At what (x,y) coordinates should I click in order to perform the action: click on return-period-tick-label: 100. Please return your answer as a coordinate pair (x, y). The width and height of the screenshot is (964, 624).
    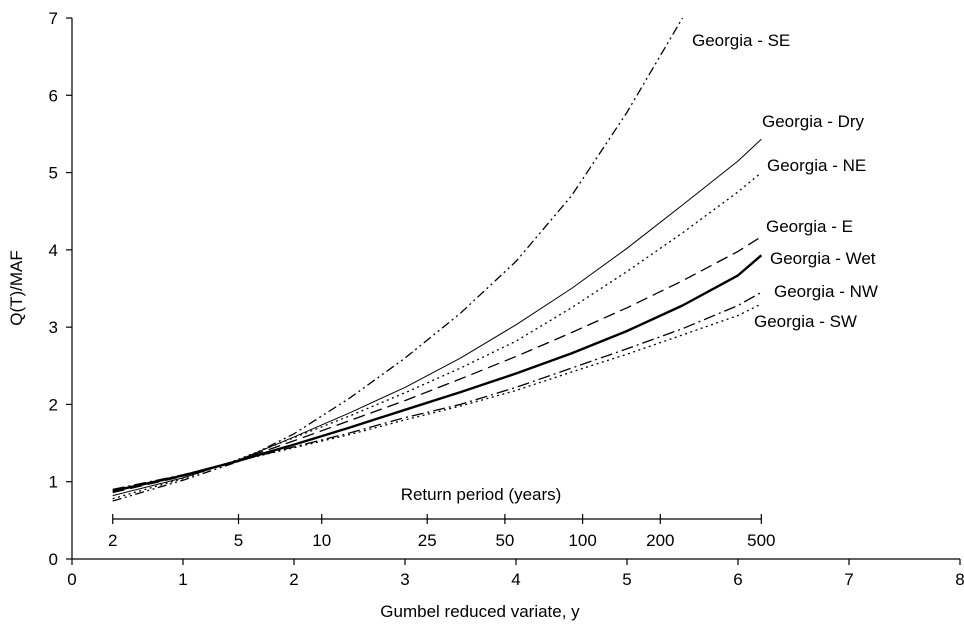
    Looking at the image, I should click on (582, 540).